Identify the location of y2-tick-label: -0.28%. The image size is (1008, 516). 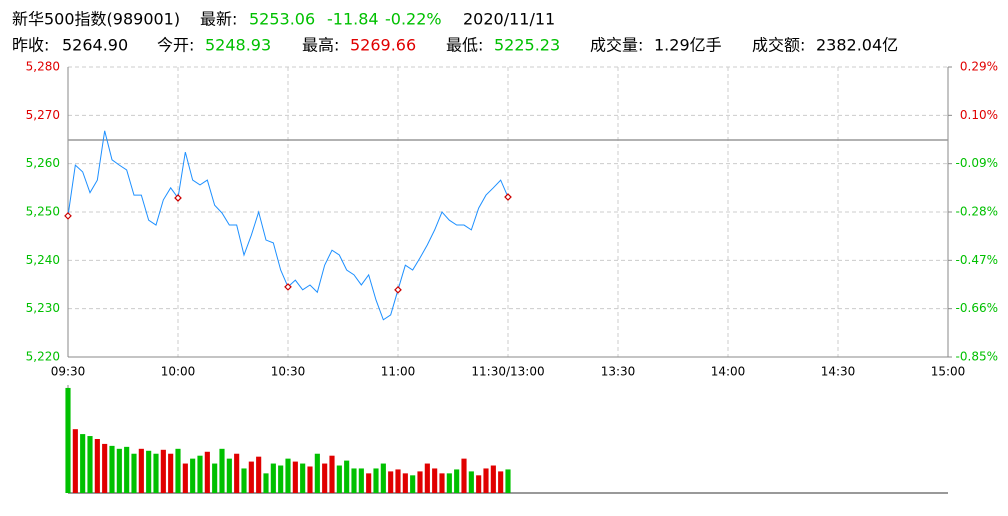
(977, 212).